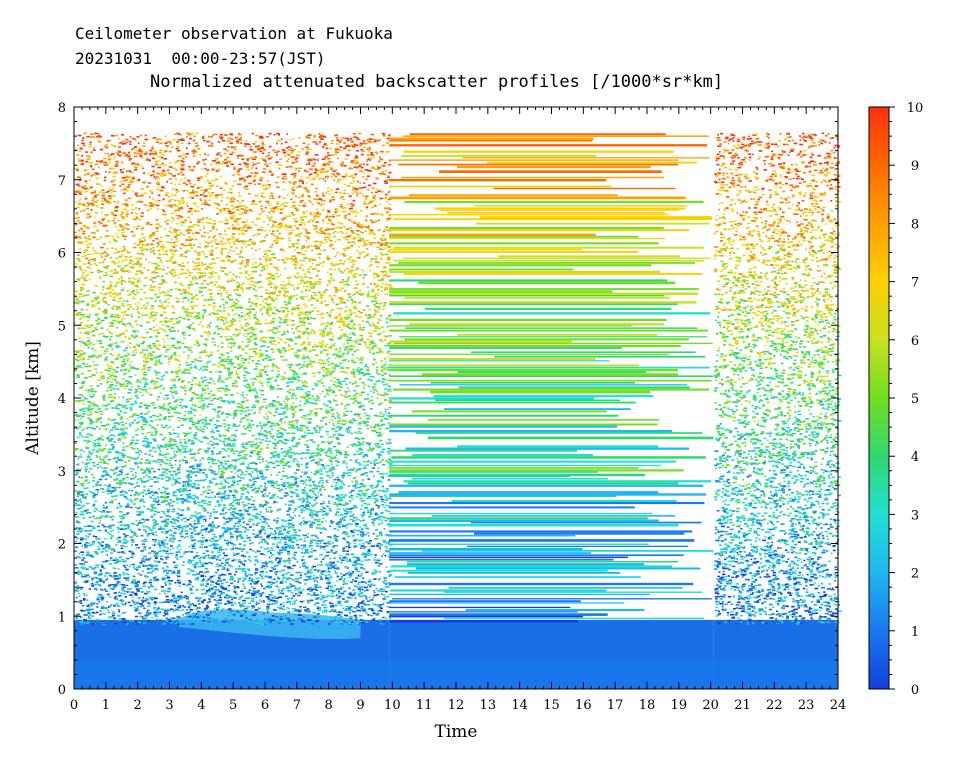 The width and height of the screenshot is (960, 770). Describe the element at coordinates (915, 457) in the screenshot. I see `colorbar-tick-label: 4` at that location.